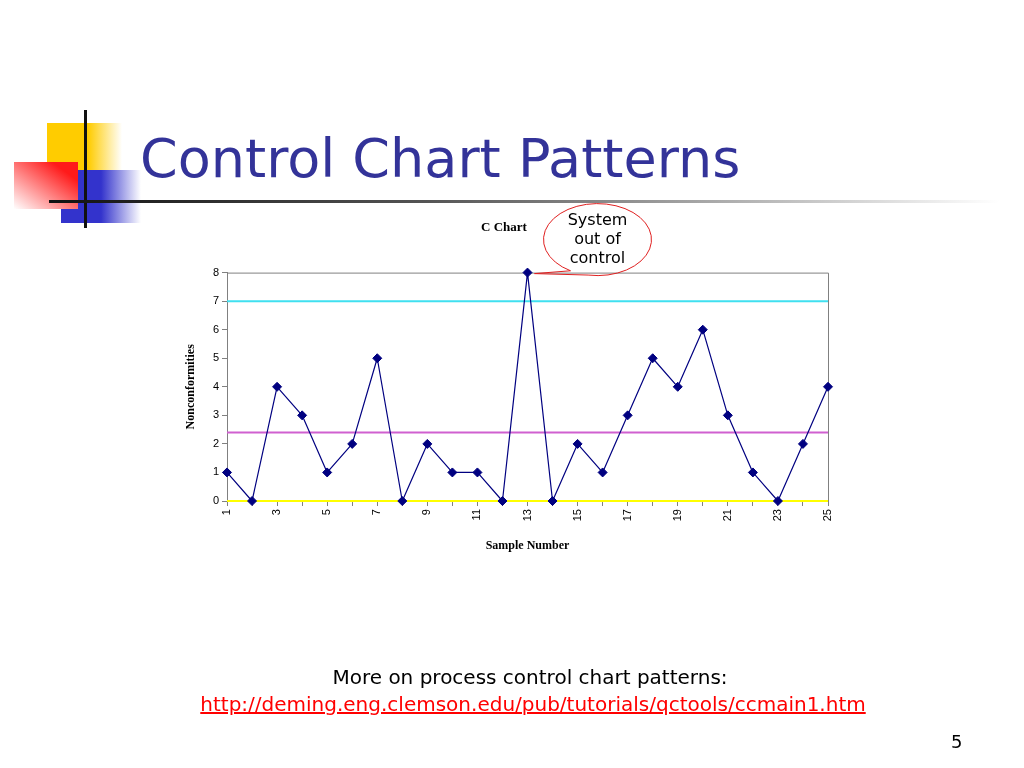  What do you see at coordinates (426, 512) in the screenshot?
I see `x-tick-label: 9` at bounding box center [426, 512].